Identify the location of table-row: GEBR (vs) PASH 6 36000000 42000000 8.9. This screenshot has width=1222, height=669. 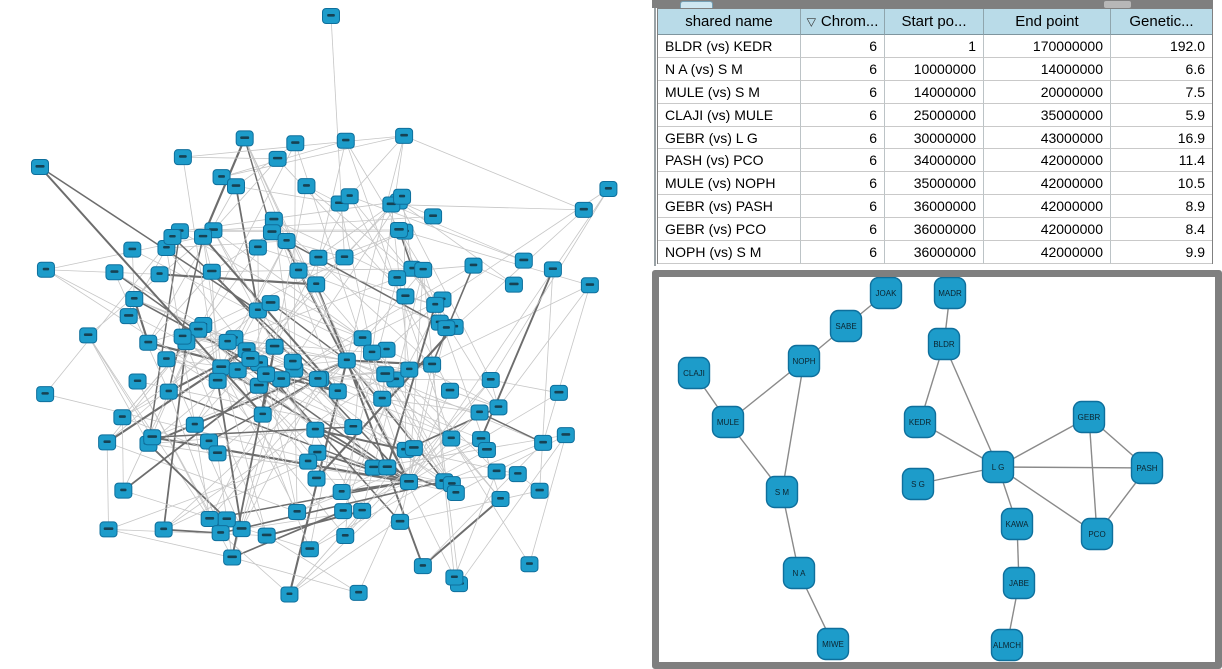
(935, 207).